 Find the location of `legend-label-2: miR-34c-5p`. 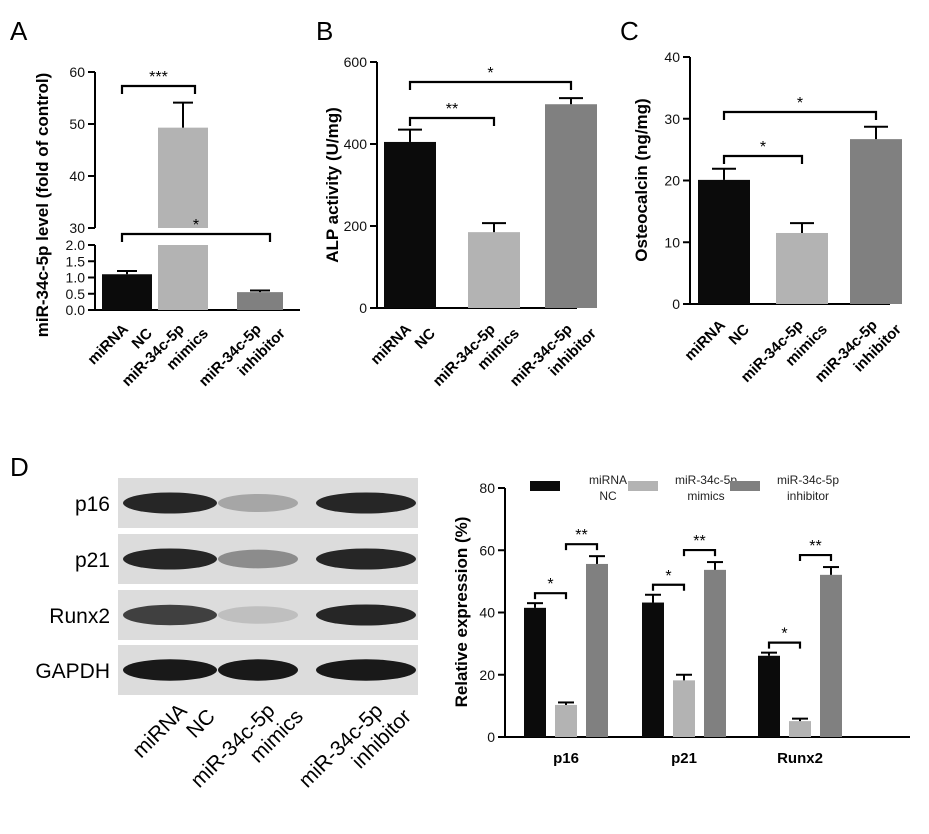

legend-label-2: miR-34c-5p is located at coordinates (808, 480).